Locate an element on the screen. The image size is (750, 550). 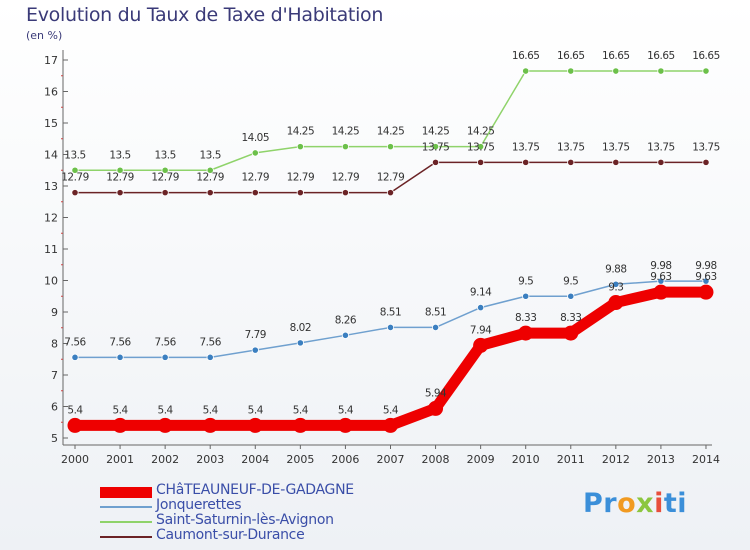
series-1-group is located at coordinates (390, 319).